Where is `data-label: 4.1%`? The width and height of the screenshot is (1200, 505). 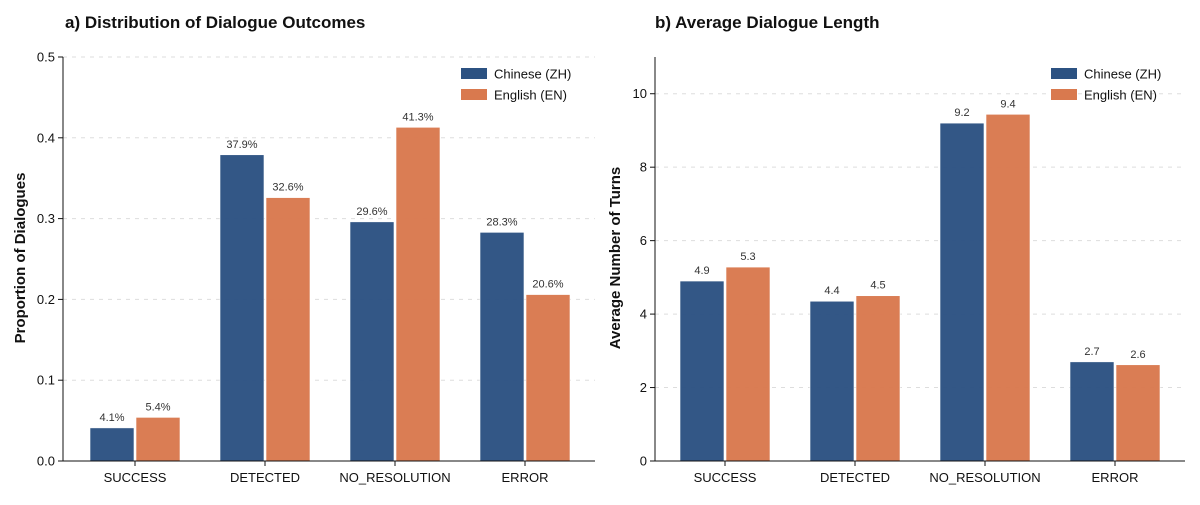
data-label: 4.1% is located at coordinates (111, 418).